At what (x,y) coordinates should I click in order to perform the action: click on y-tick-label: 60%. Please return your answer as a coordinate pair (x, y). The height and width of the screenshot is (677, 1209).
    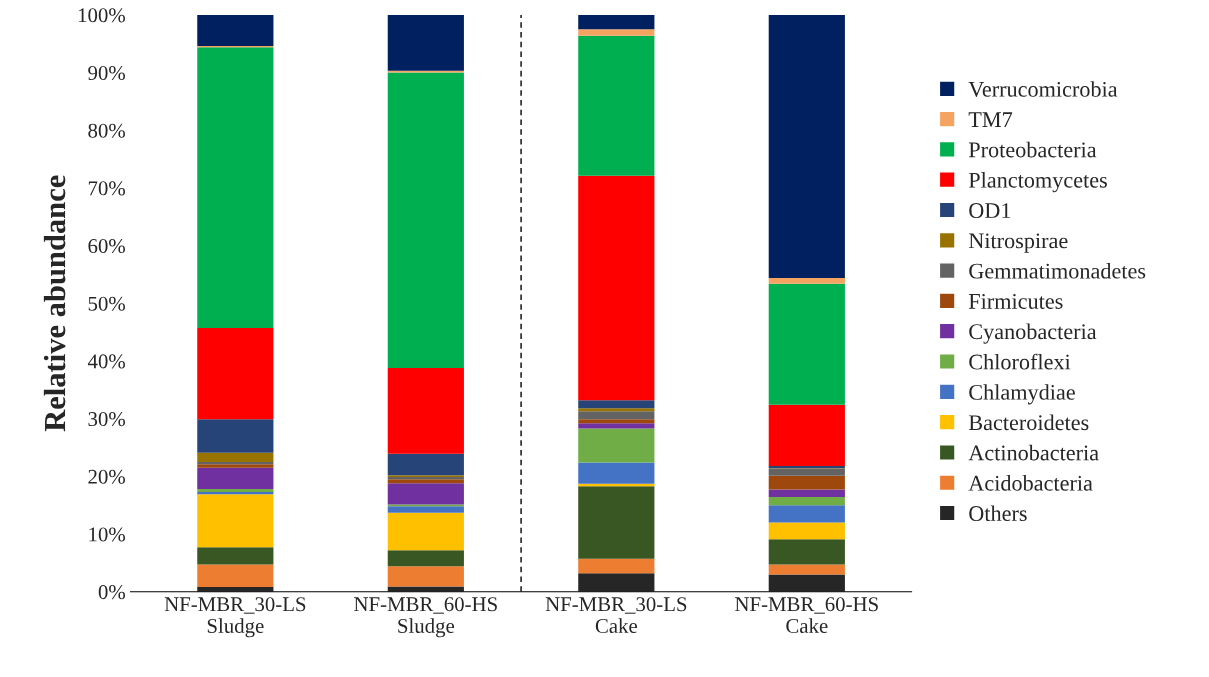
    Looking at the image, I should click on (106, 246).